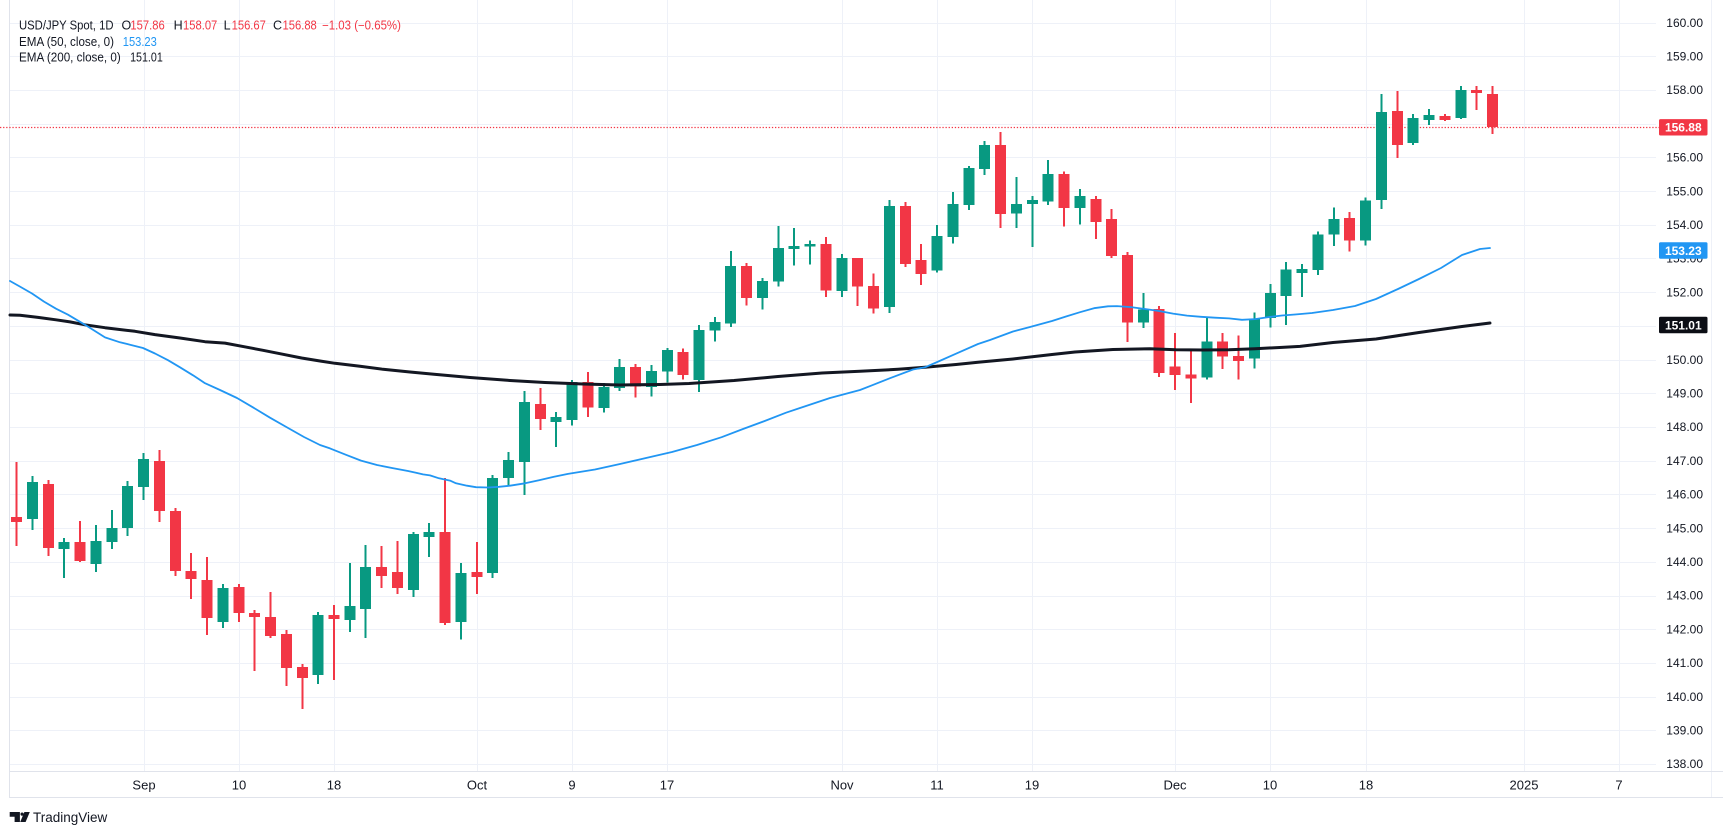 The width and height of the screenshot is (1723, 835). Describe the element at coordinates (1684, 225) in the screenshot. I see `svg-text: 154.00` at that location.